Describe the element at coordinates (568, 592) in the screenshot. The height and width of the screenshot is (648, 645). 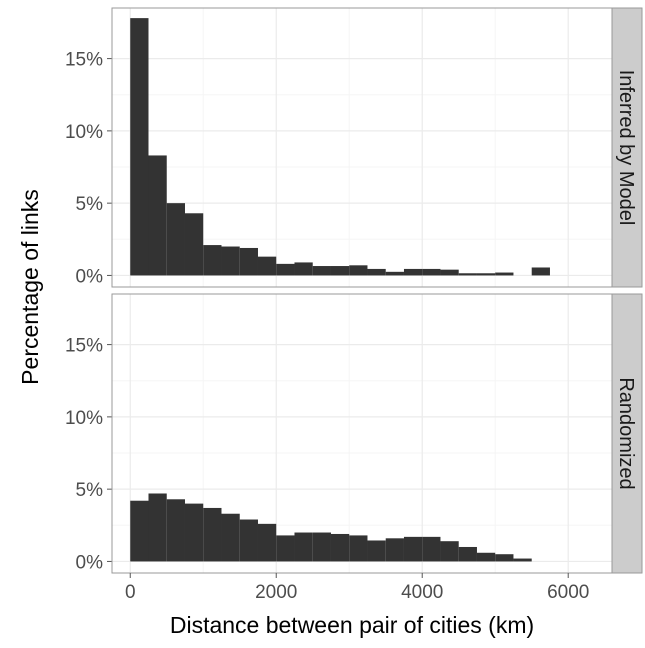
I see `x-tick-label: 6000` at that location.